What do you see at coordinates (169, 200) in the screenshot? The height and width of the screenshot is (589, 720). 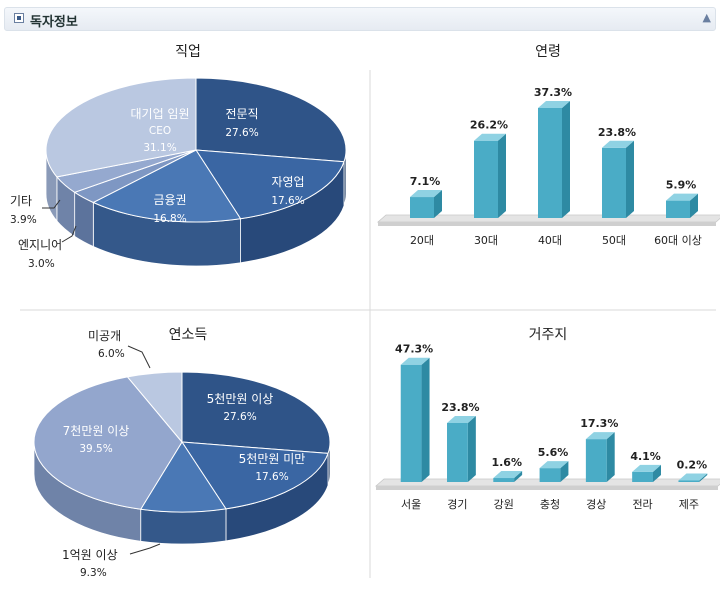 I see `slice-label-finance: 금융권` at bounding box center [169, 200].